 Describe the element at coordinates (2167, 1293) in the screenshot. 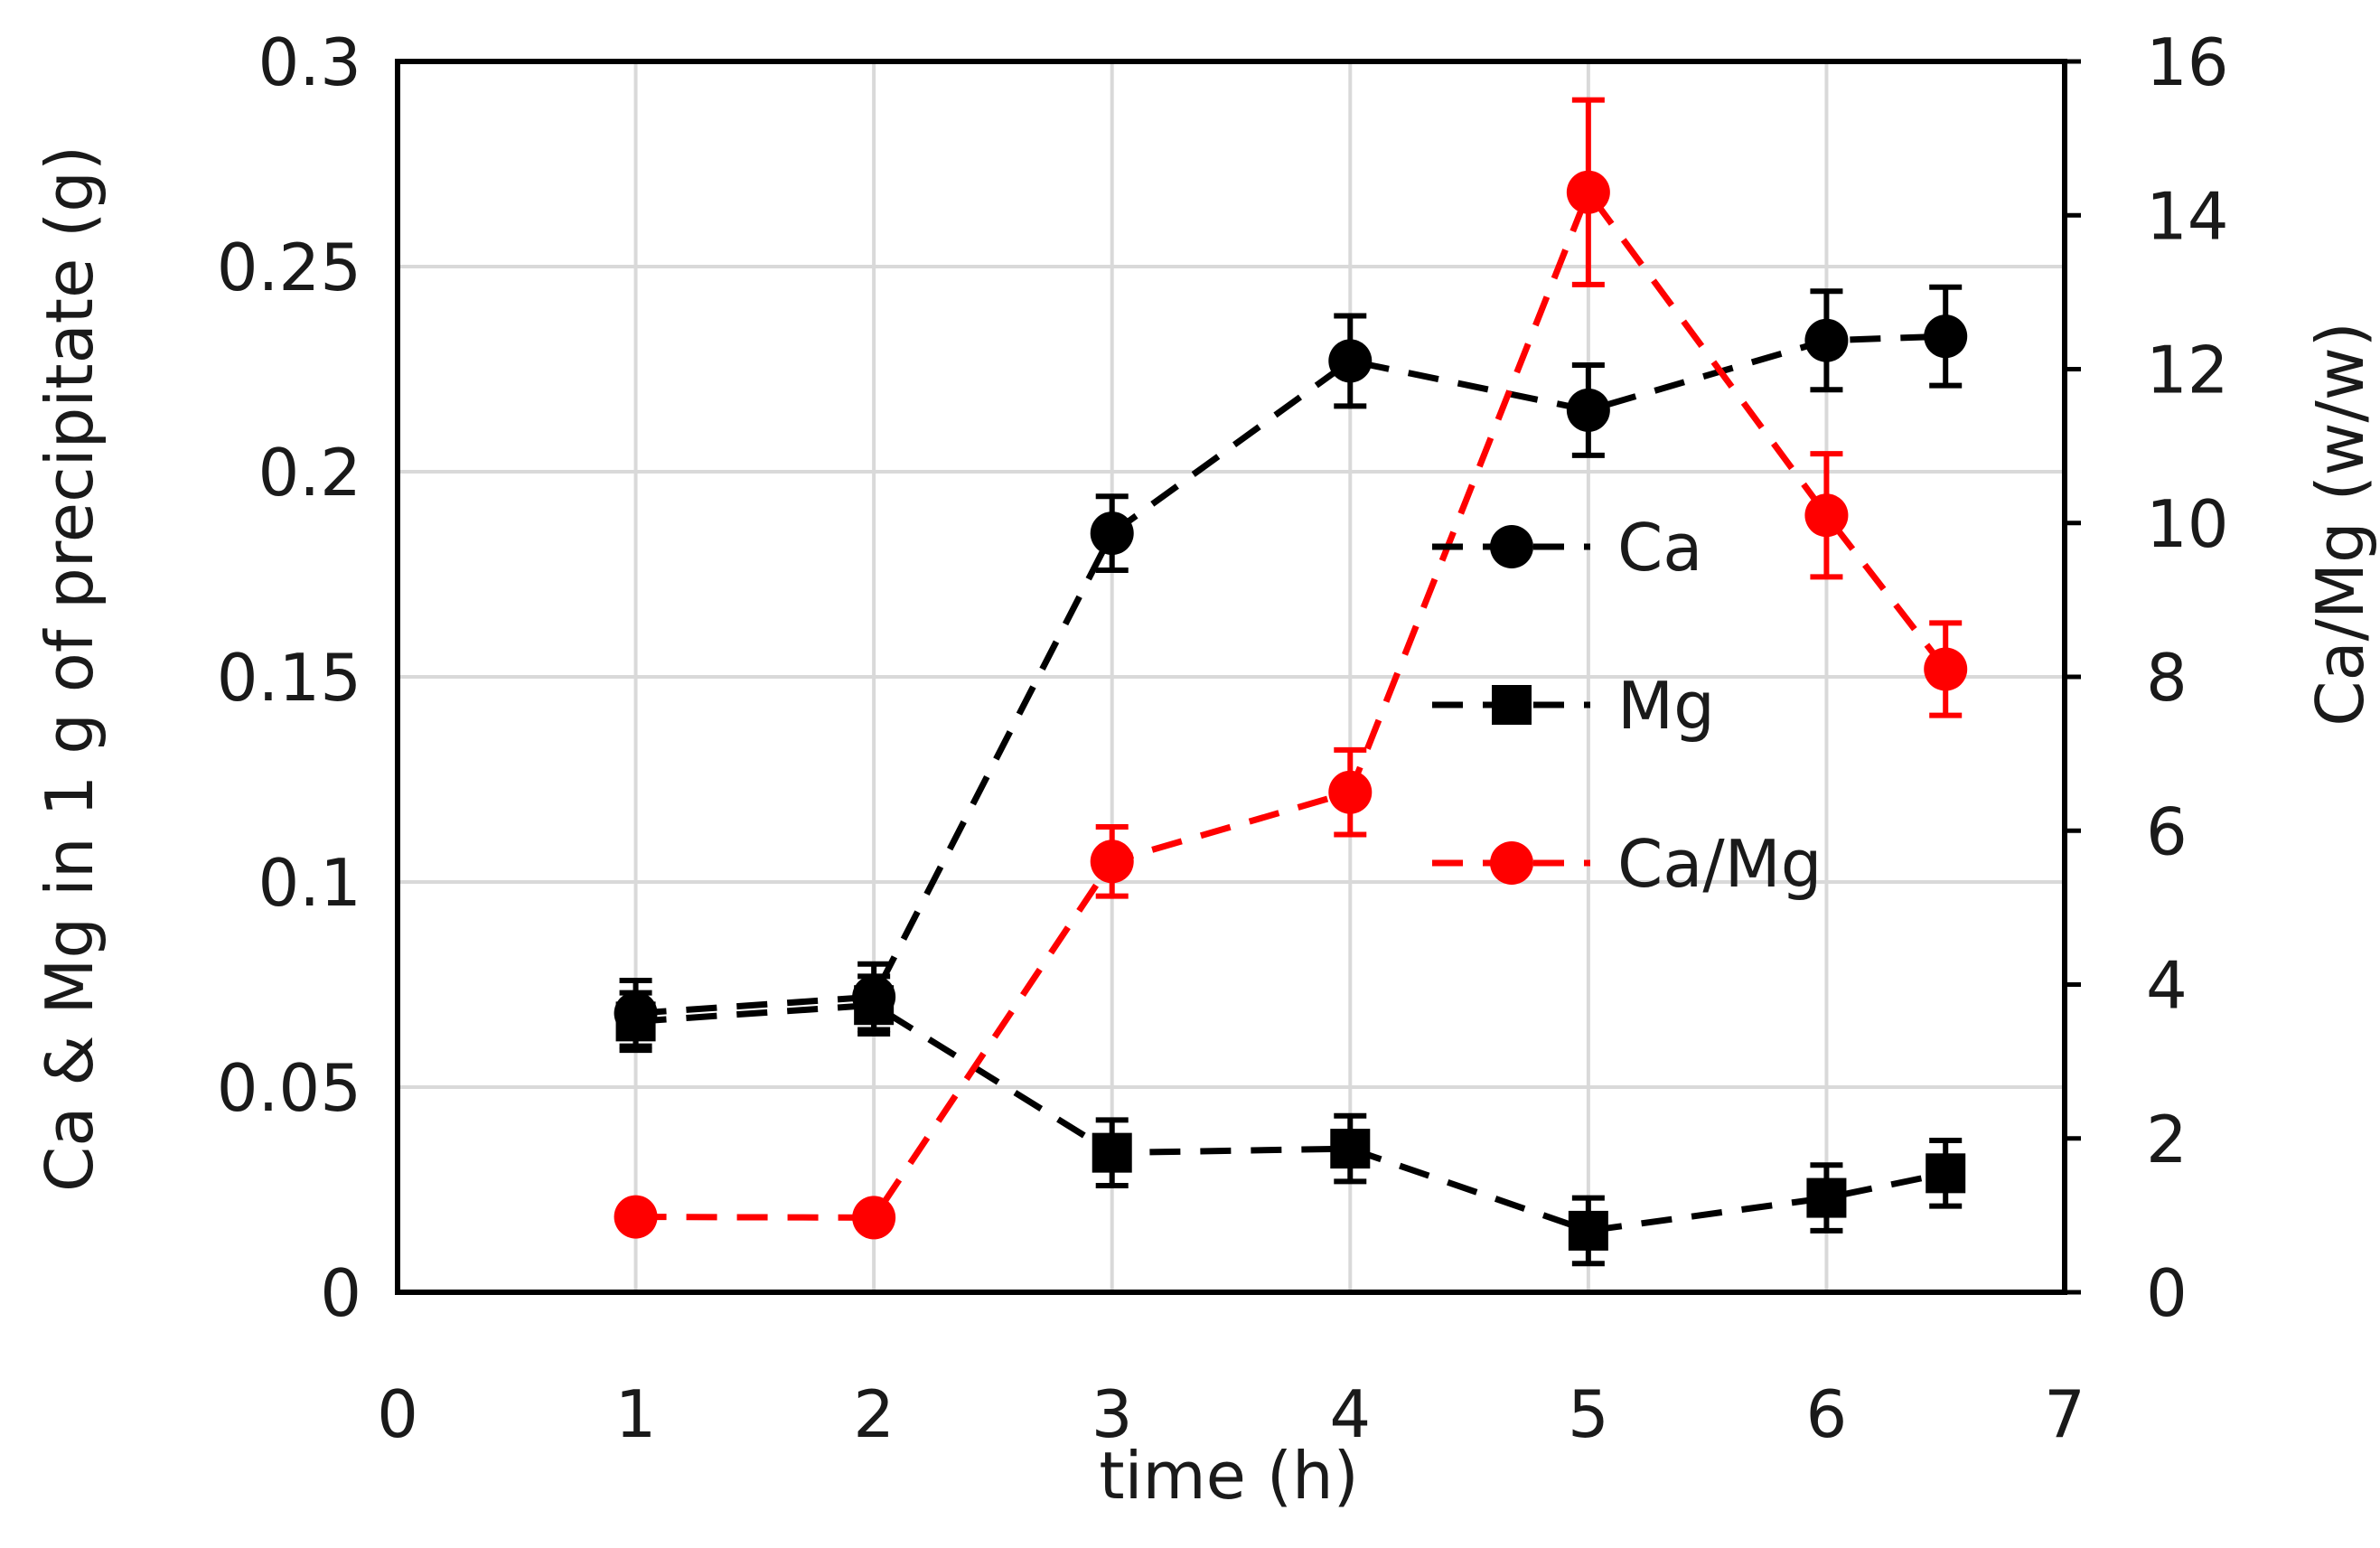

I see `y2-tick-label: 0` at that location.